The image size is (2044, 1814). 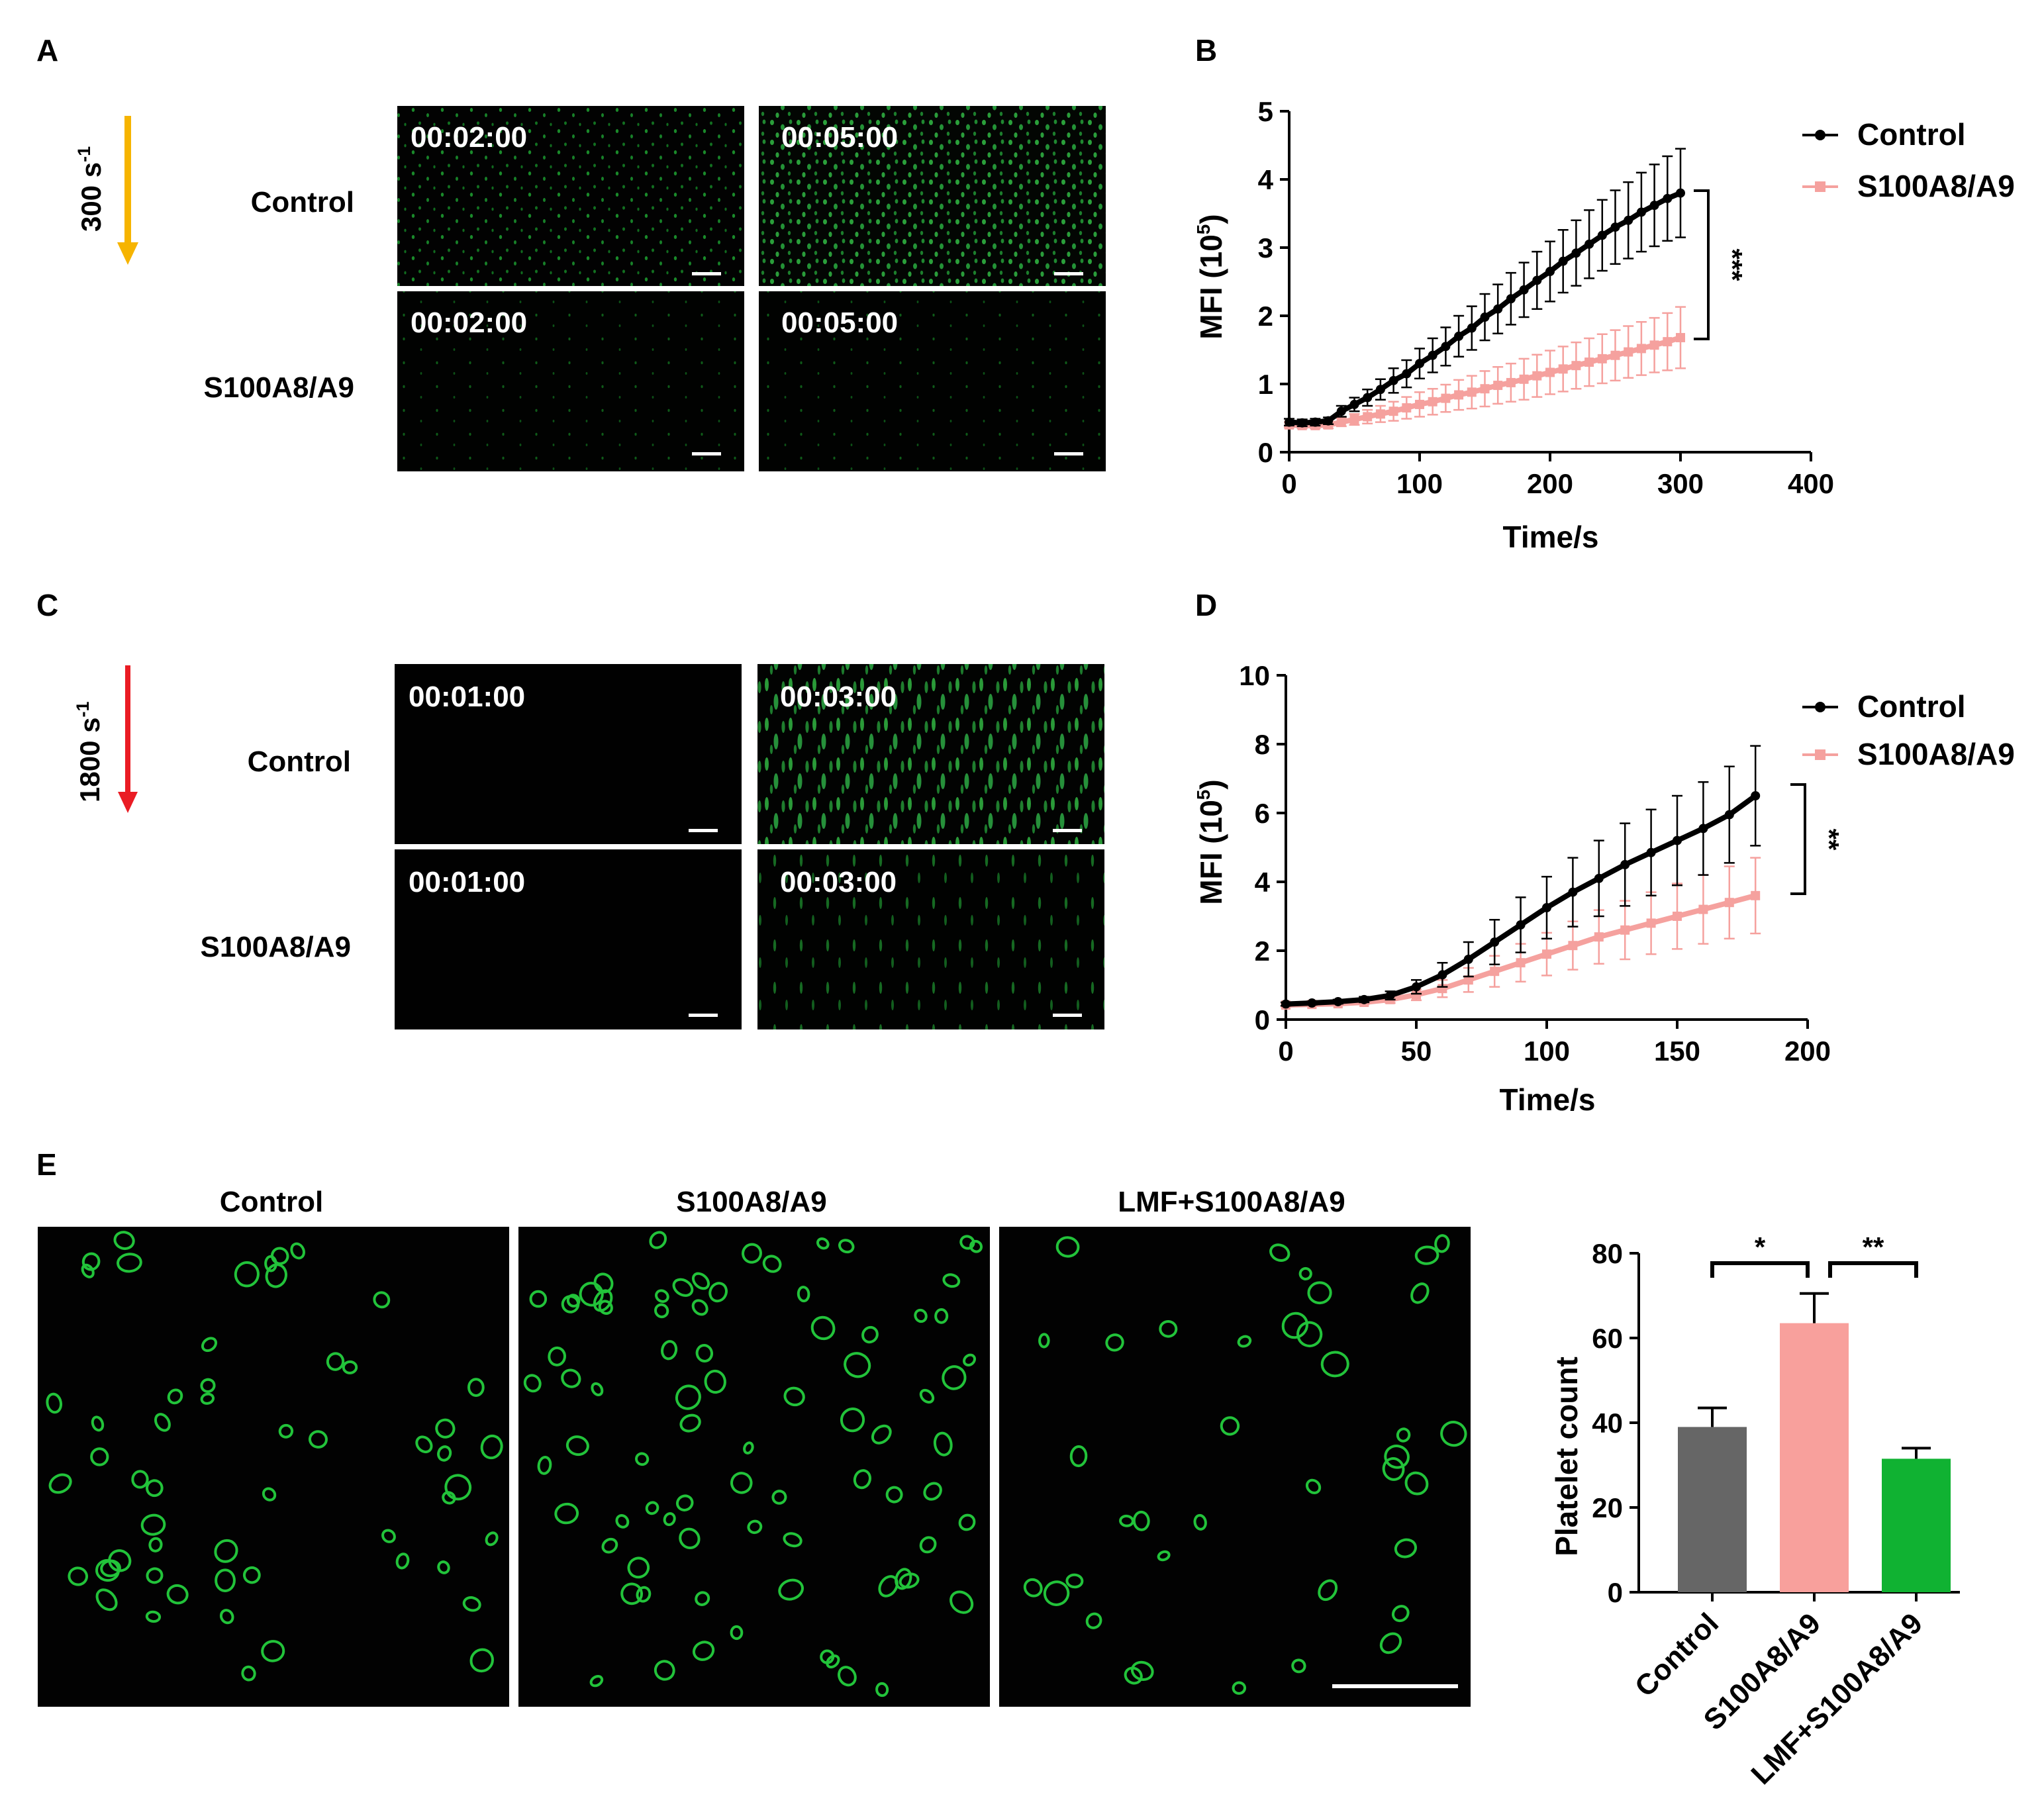 What do you see at coordinates (279, 387) in the screenshot?
I see `row-label-a-s100: S100A8/A9` at bounding box center [279, 387].